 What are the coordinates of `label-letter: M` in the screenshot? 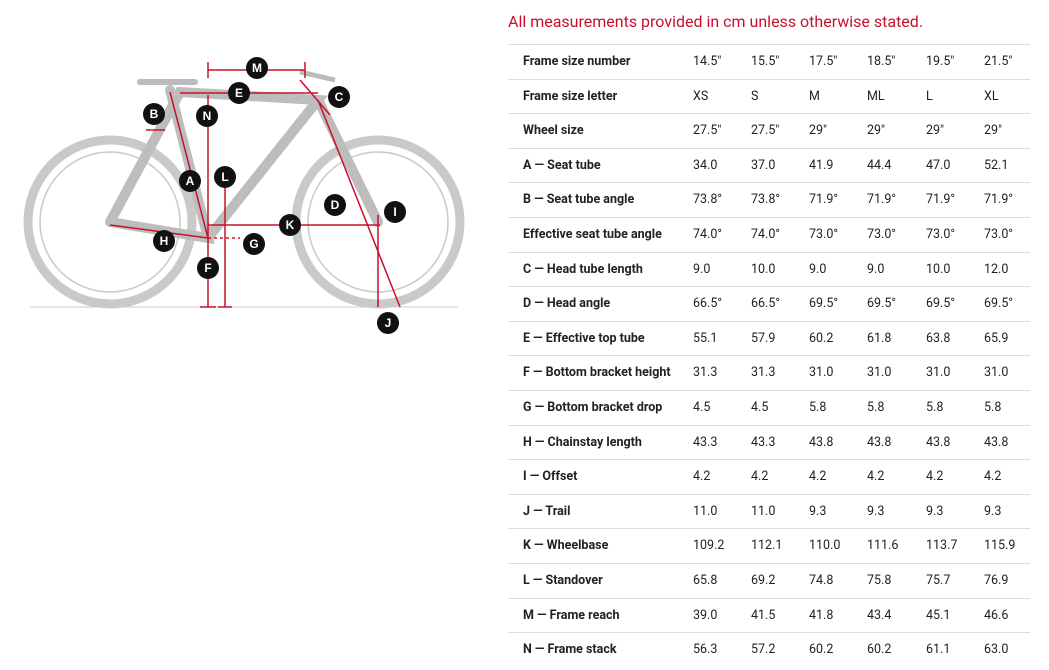 It's located at (257, 68).